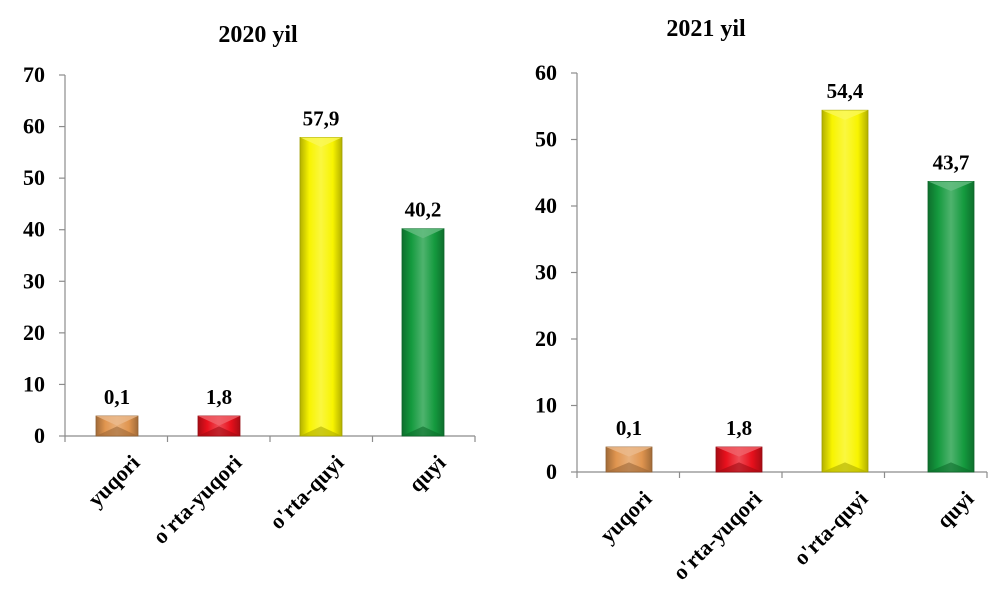  Describe the element at coordinates (321, 118) in the screenshot. I see `data-label: 57,9` at that location.